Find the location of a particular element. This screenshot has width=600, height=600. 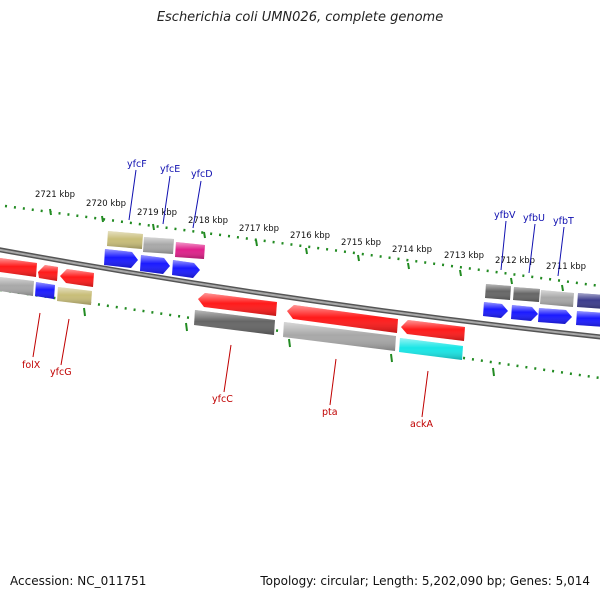

gene-label: yfbV is located at coordinates (505, 215).